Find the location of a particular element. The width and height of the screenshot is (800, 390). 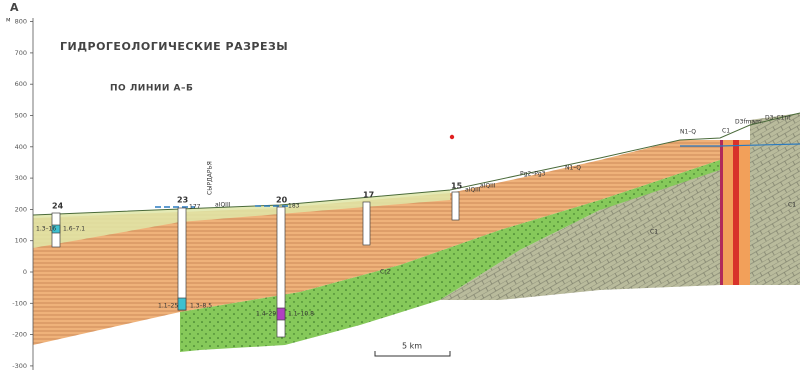

level: 177 is located at coordinates (195, 207).